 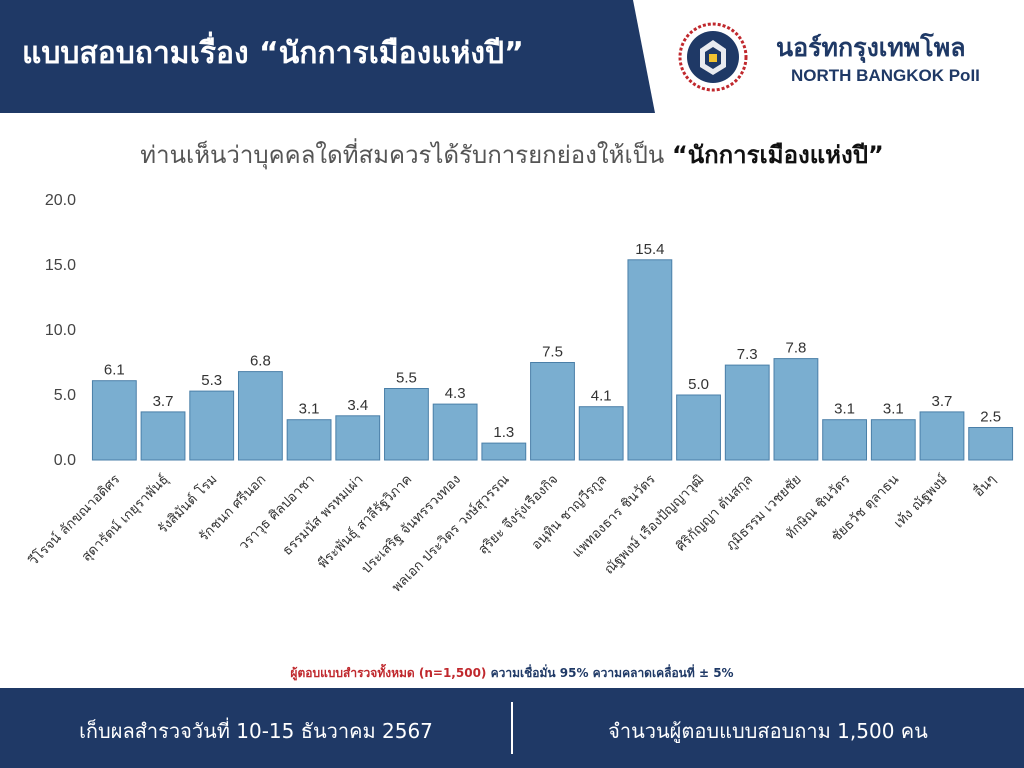 I want to click on category-label: สุดารัตน์ เกยุราพันธุ์, so click(x=125, y=518).